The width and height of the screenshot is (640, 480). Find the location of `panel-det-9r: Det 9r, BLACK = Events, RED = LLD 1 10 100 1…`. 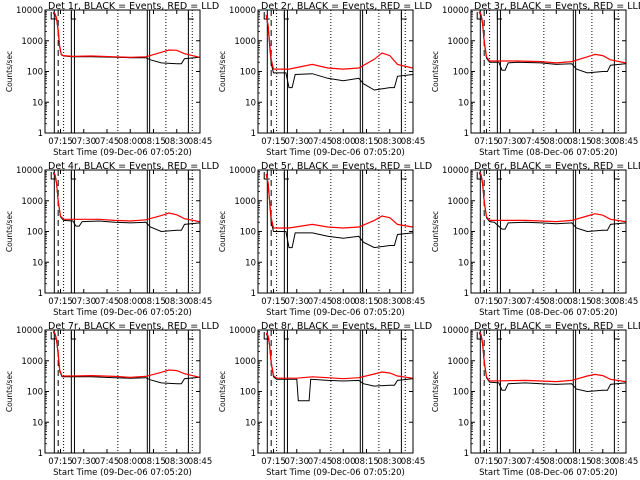

panel-det-9r: Det 9r, BLACK = Events, RED = LLD 1 10 100 1… is located at coordinates (535, 399).